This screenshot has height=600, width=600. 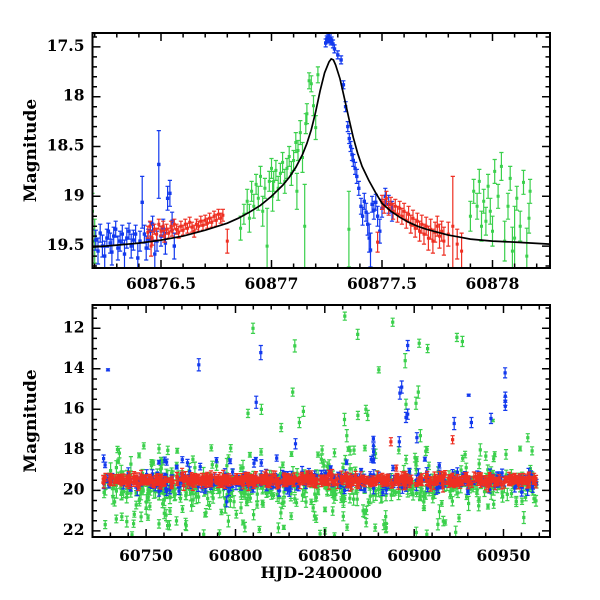 I want to click on y-tick-label: 12, so click(x=74, y=326).